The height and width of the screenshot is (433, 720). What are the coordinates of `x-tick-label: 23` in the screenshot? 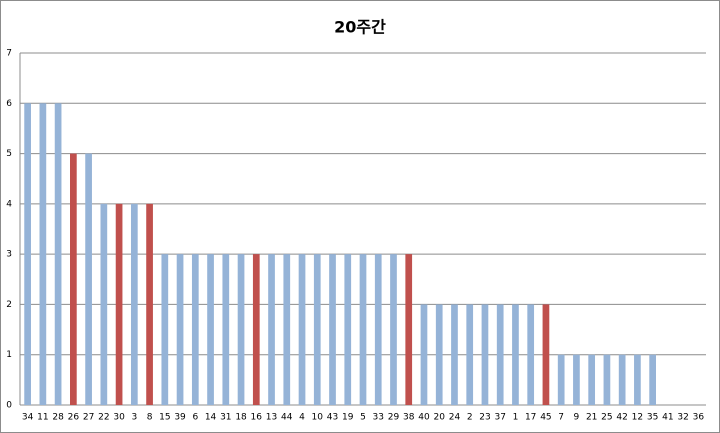 It's located at (484, 418).